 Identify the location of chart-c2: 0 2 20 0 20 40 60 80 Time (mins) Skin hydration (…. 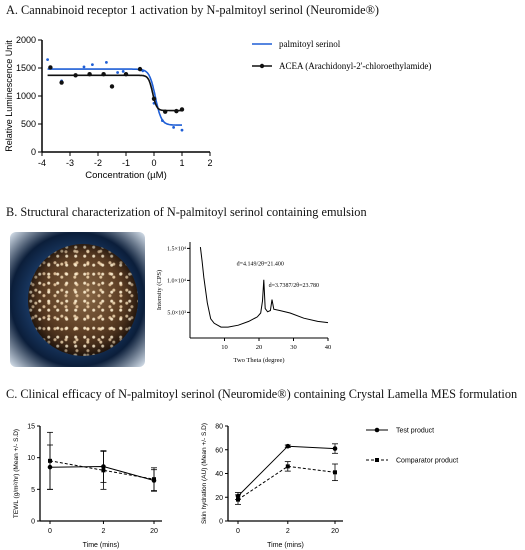
(329, 486).